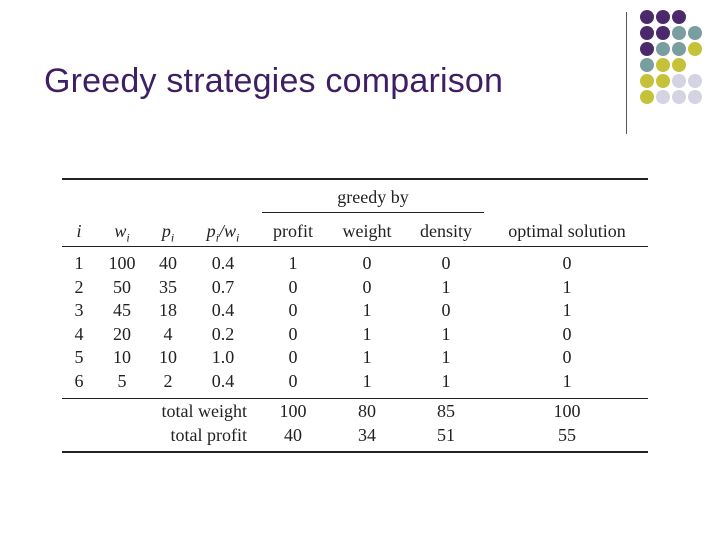 This screenshot has width=720, height=540. I want to click on cell-profit: 1, so click(293, 263).